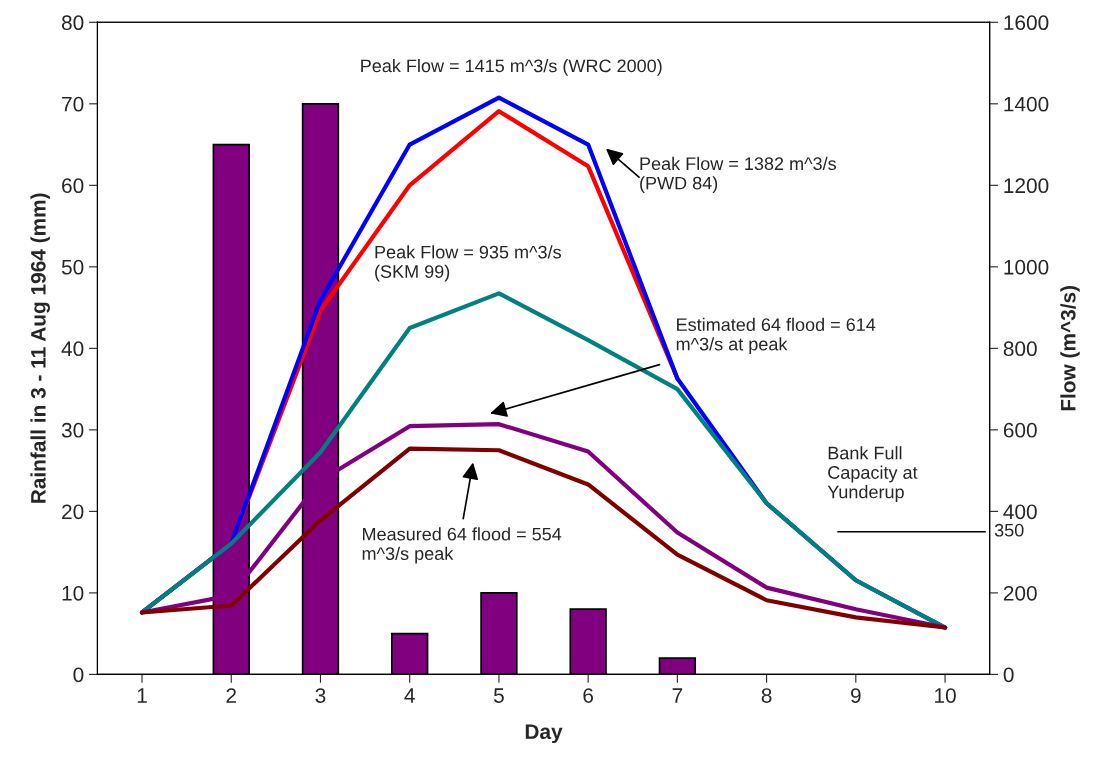 The height and width of the screenshot is (769, 1107). Describe the element at coordinates (1020, 512) in the screenshot. I see `y2-tick-label: 400` at that location.